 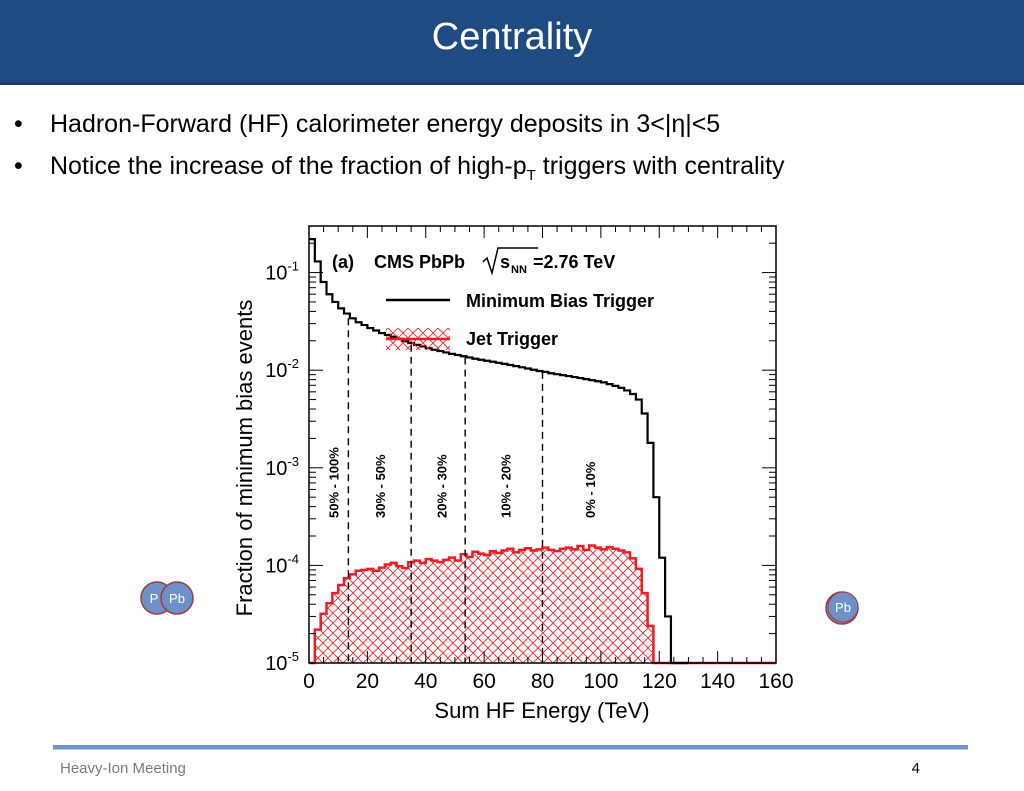 What do you see at coordinates (380, 486) in the screenshot?
I see `centrality-label: 30% - 50%` at bounding box center [380, 486].